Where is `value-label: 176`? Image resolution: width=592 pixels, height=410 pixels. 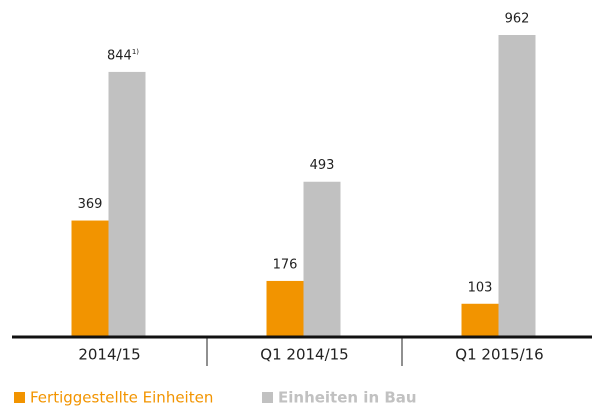 value-label: 176 is located at coordinates (285, 264).